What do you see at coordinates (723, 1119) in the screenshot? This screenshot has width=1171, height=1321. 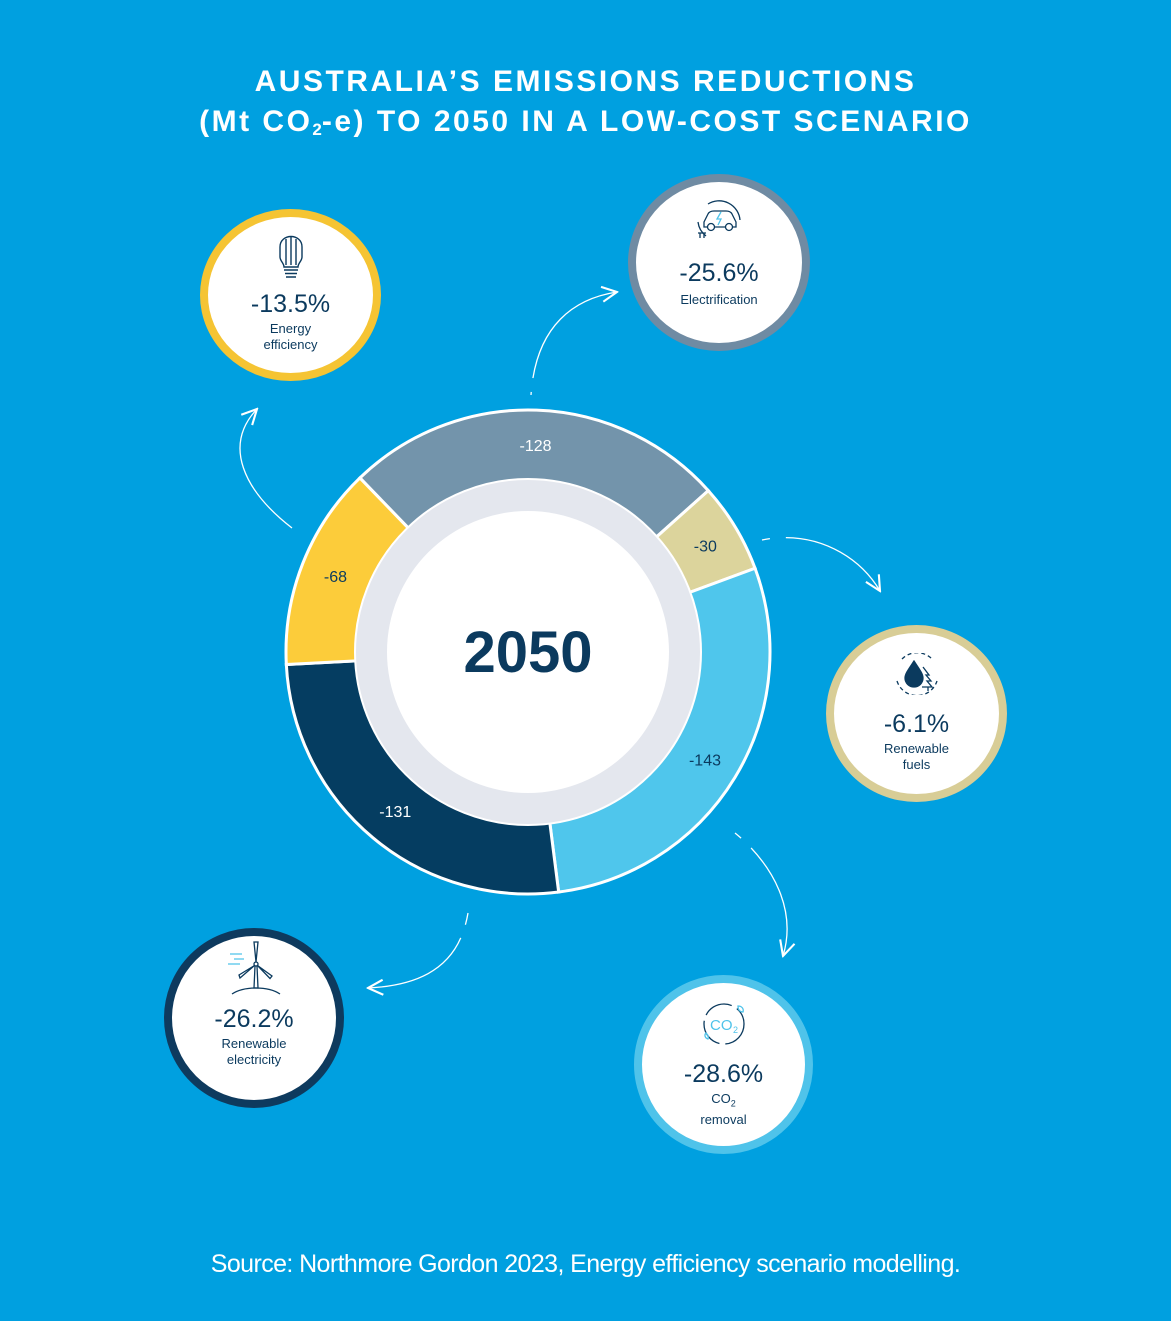 I see `co2-removal-label-line-2: removal` at bounding box center [723, 1119].